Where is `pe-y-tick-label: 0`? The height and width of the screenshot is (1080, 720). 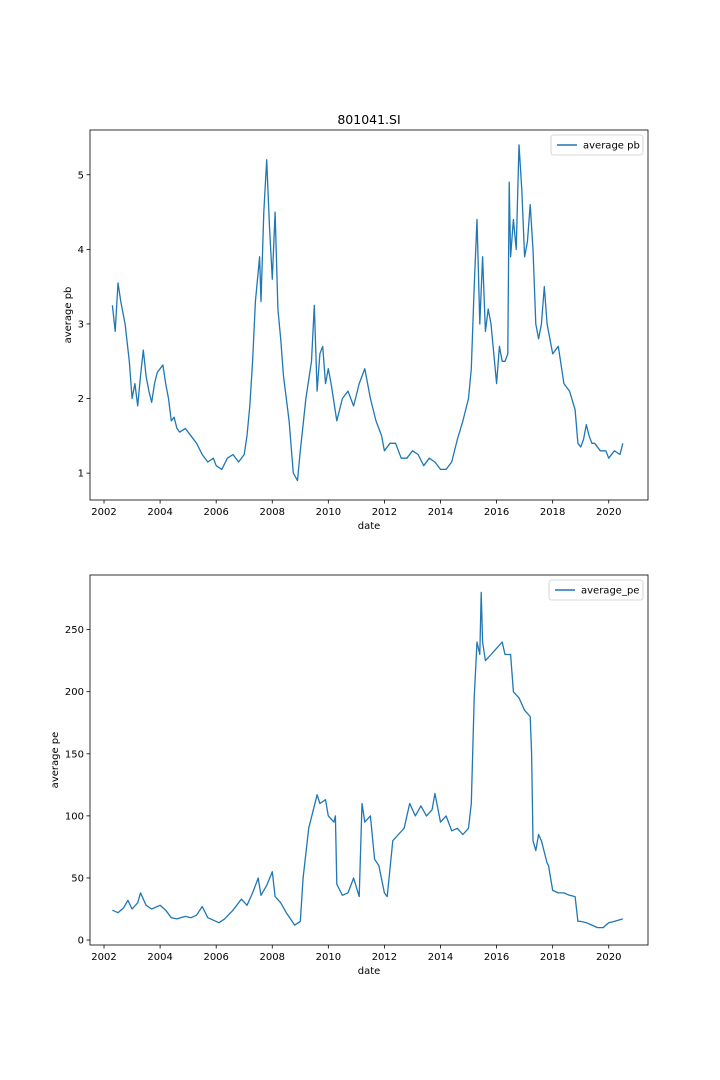 pe-y-tick-label: 0 is located at coordinates (81, 941).